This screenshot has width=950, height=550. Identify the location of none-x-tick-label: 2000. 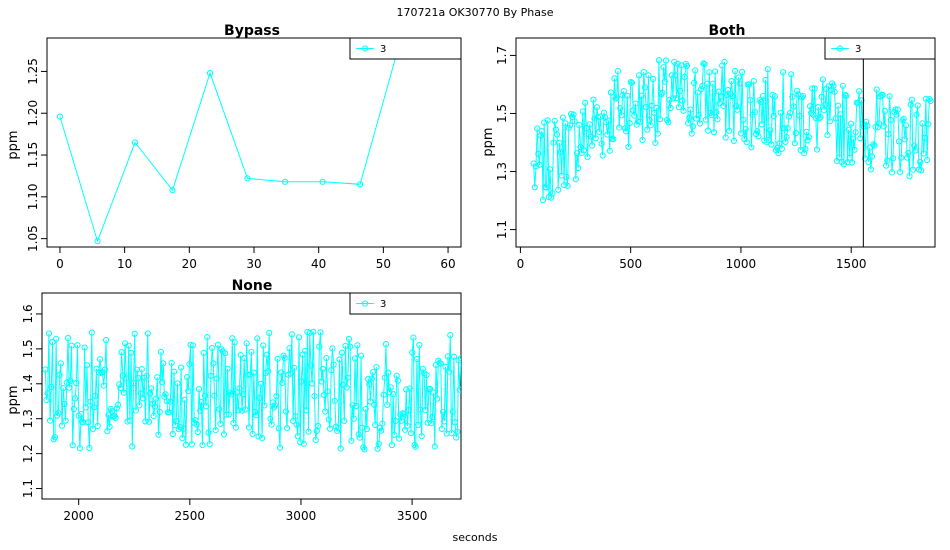
(78, 516).